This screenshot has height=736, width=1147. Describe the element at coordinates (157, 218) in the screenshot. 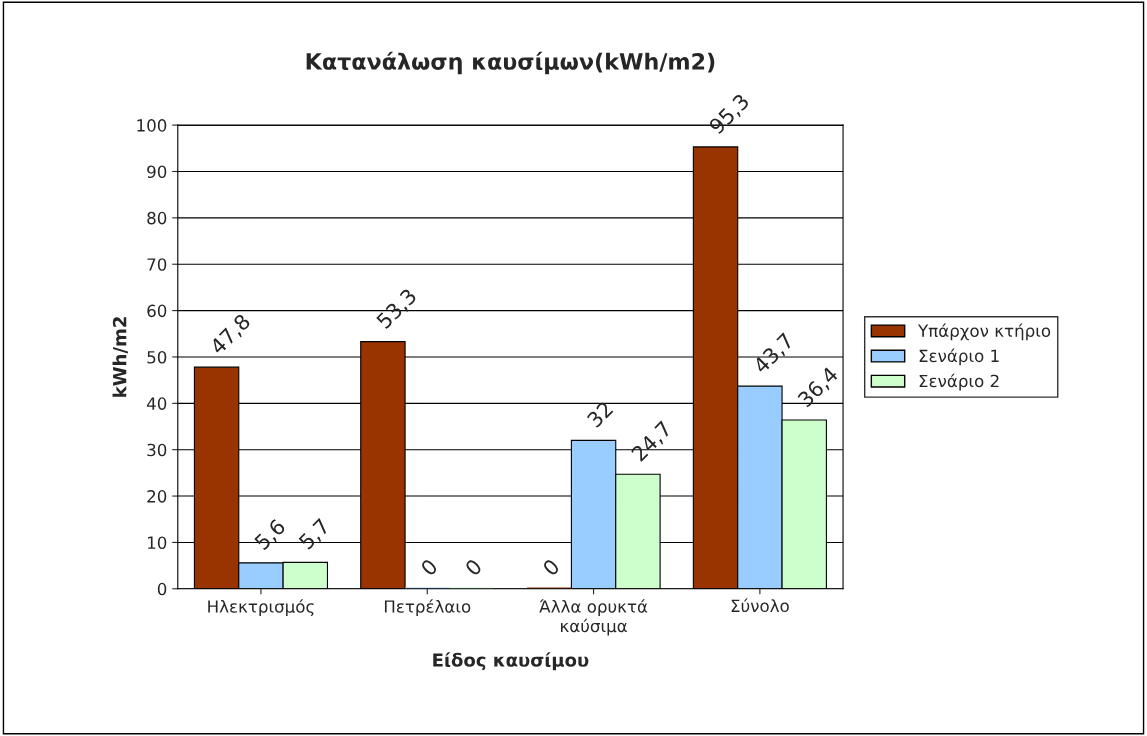

I see `y-tick-label: 80` at that location.